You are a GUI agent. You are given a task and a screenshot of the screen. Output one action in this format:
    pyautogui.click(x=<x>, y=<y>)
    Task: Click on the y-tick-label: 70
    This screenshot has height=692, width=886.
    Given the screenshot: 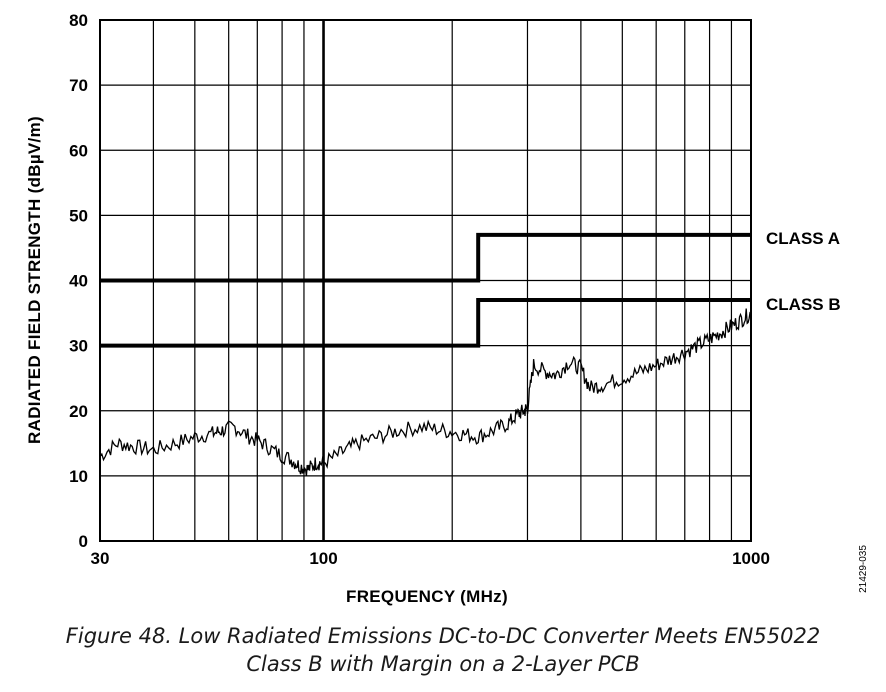 What is the action you would take?
    pyautogui.click(x=78, y=85)
    